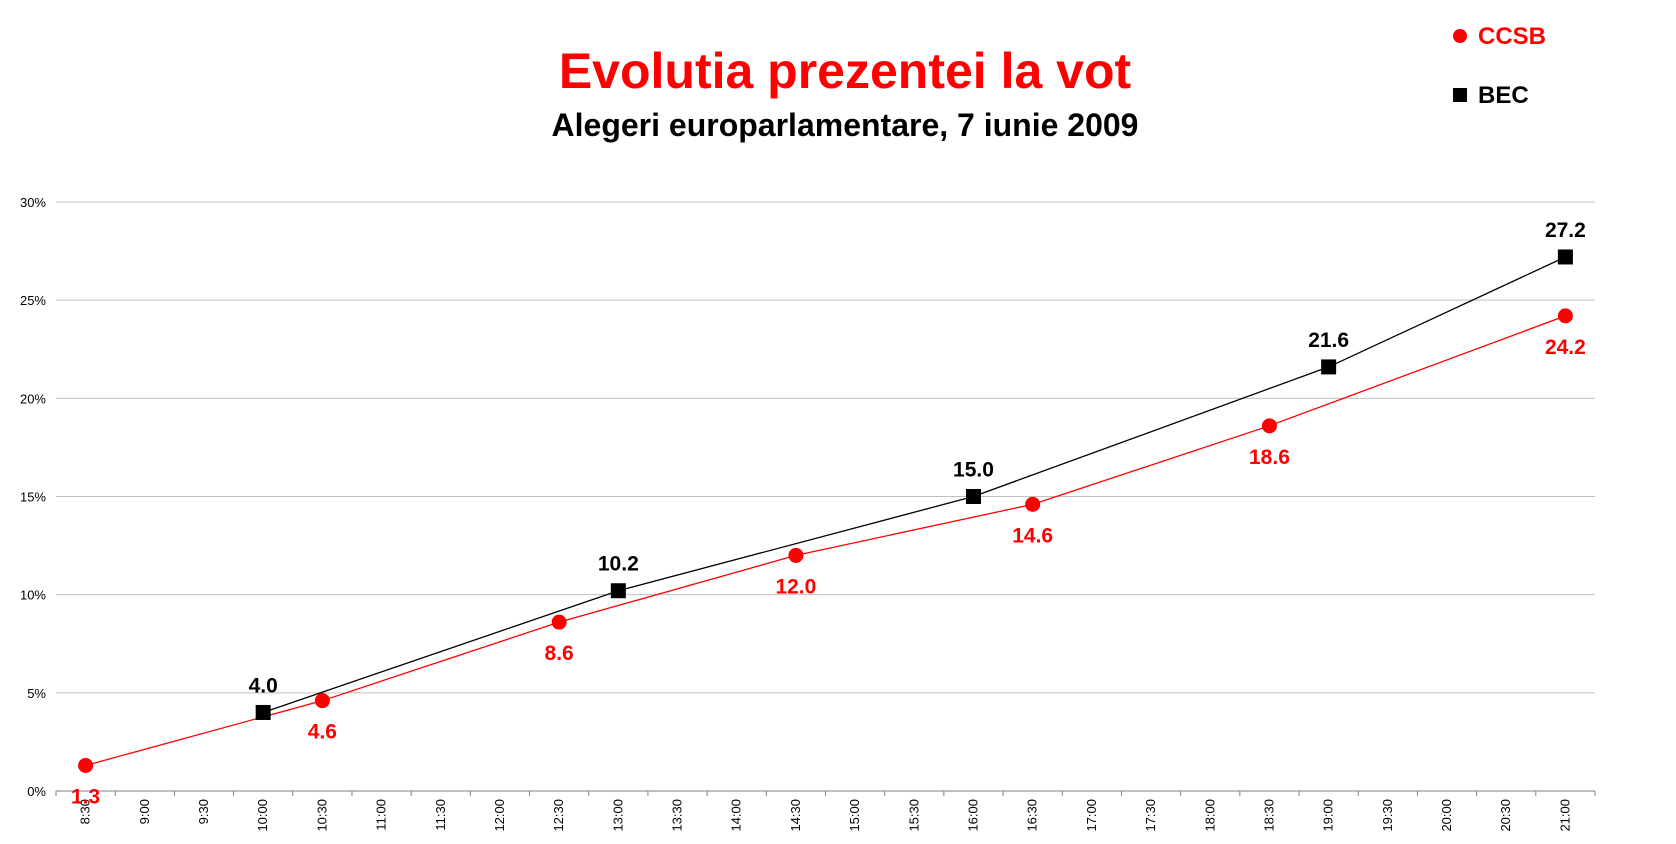 The width and height of the screenshot is (1676, 844). What do you see at coordinates (1387, 815) in the screenshot?
I see `x-tick-label: 19:30` at bounding box center [1387, 815].